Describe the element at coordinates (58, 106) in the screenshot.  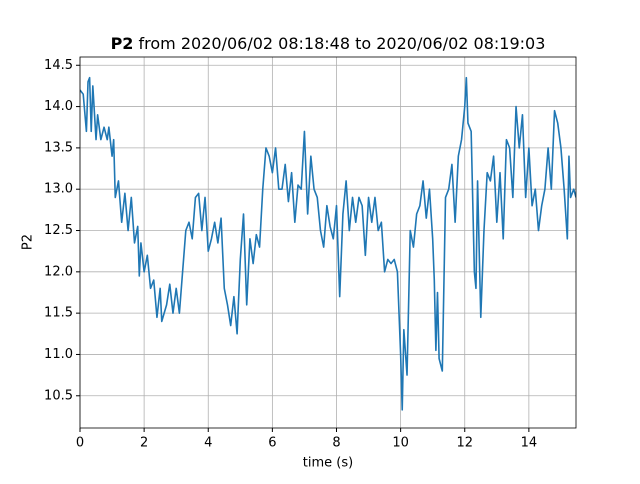
I see `y-tick-label: 14.0` at that location.